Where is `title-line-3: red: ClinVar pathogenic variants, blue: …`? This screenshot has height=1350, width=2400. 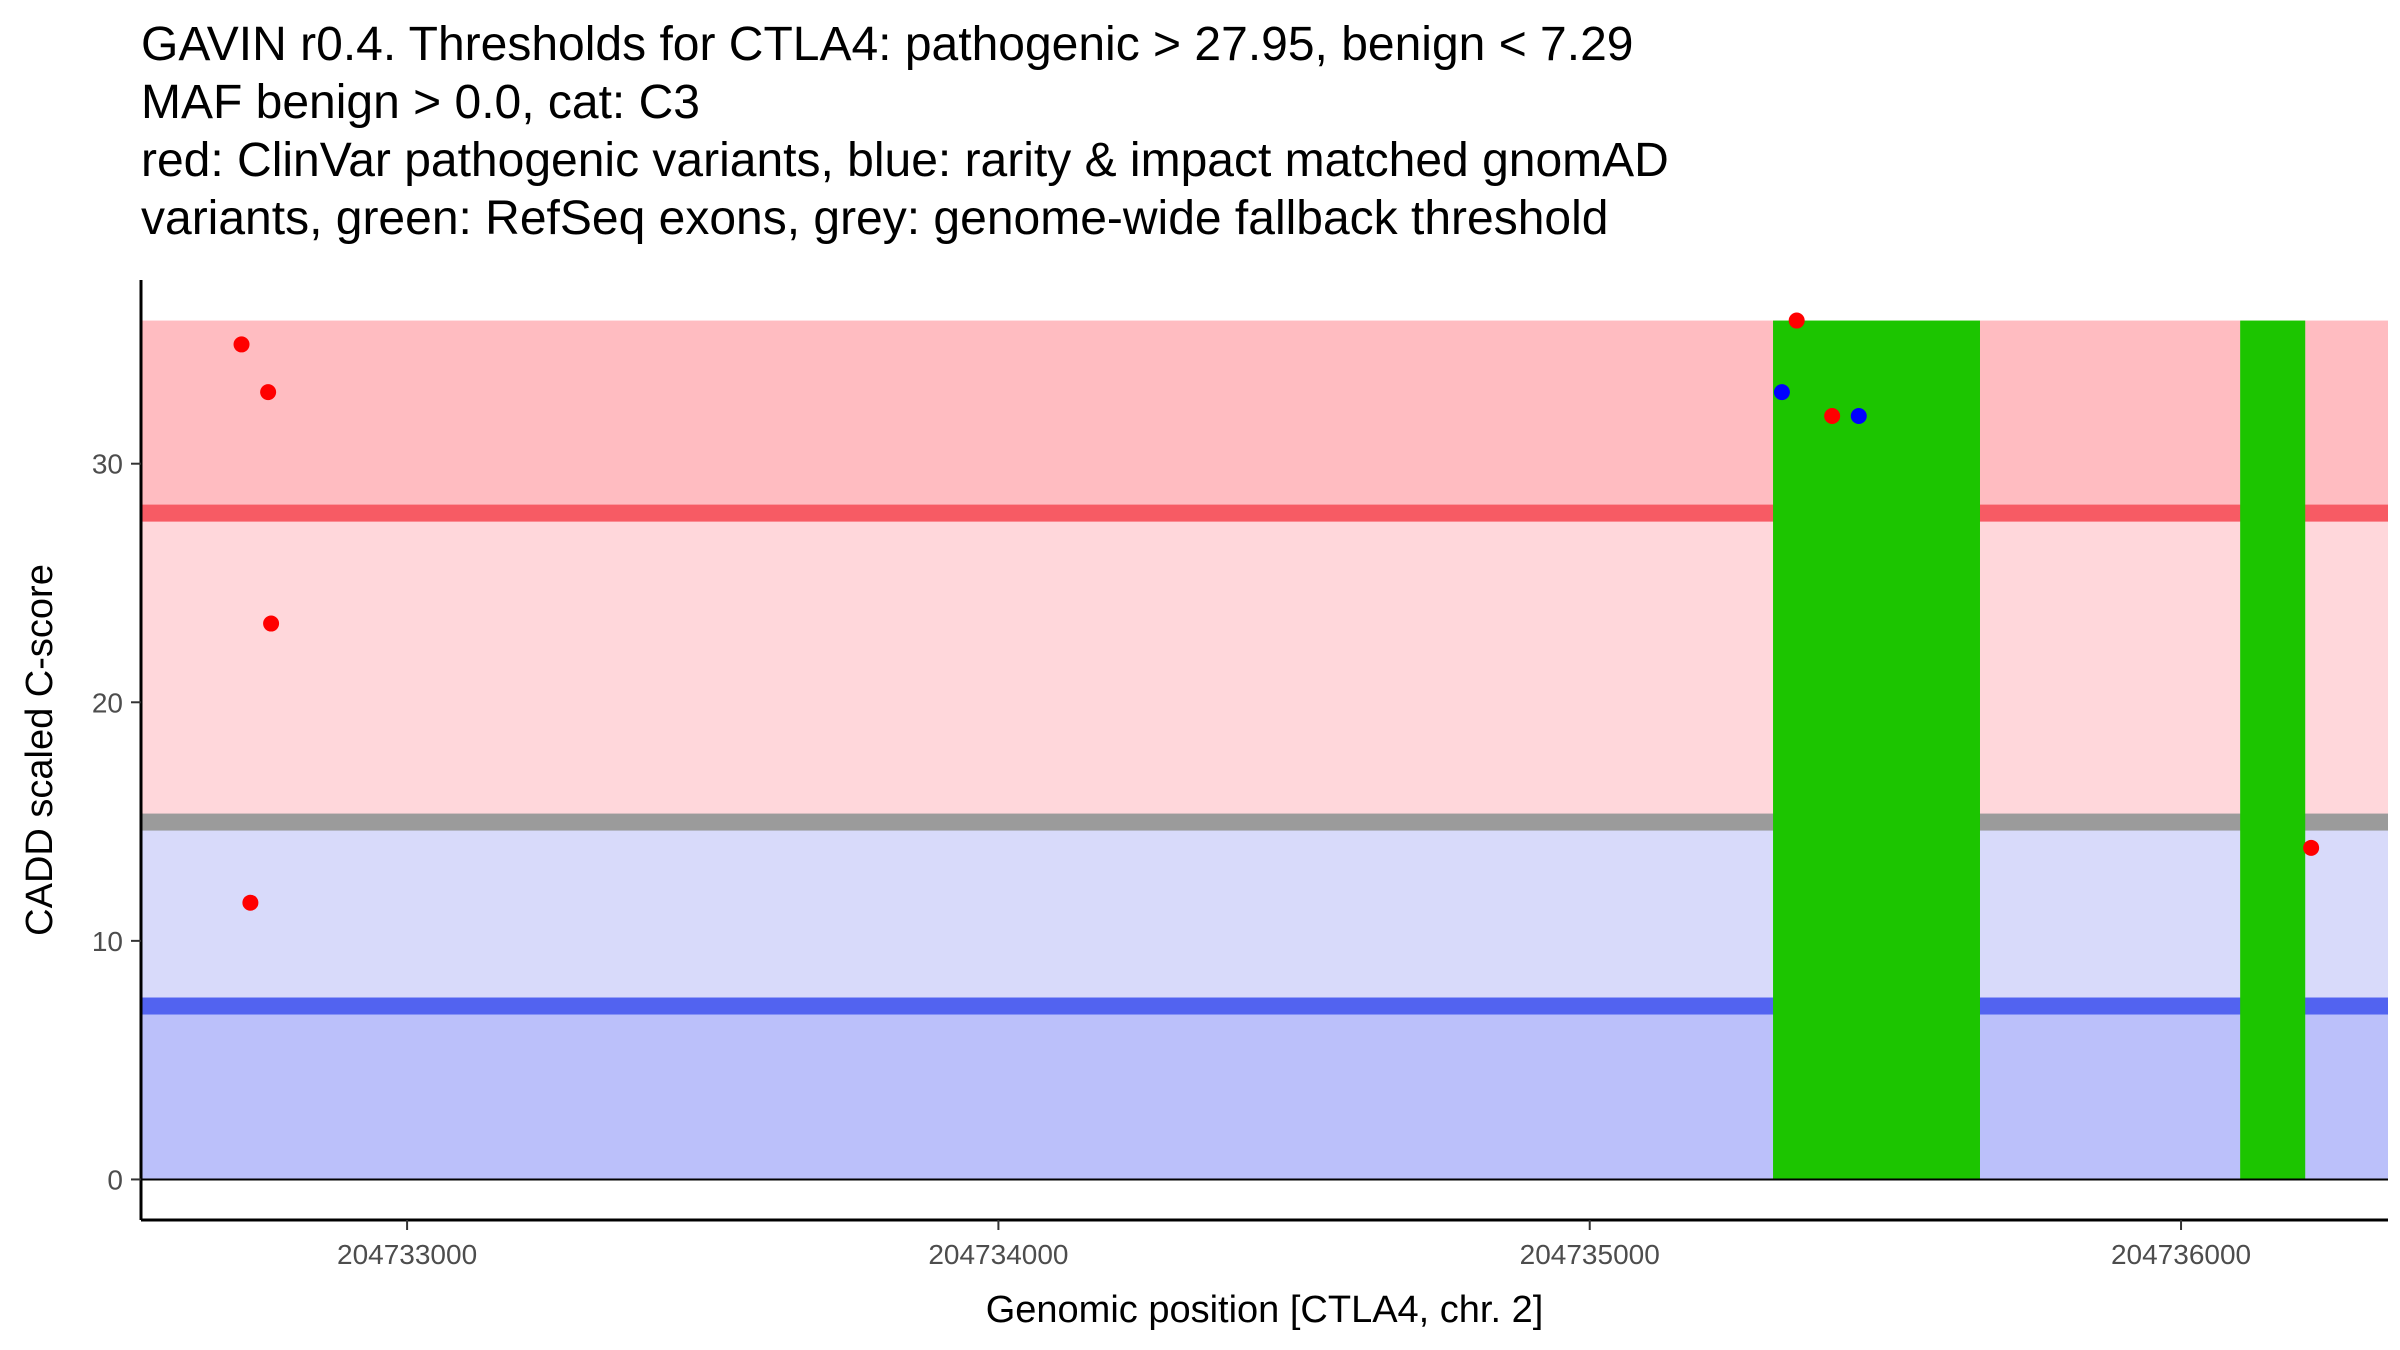
title-line-3: red: ClinVar pathogenic variants, blue: … is located at coordinates (905, 160).